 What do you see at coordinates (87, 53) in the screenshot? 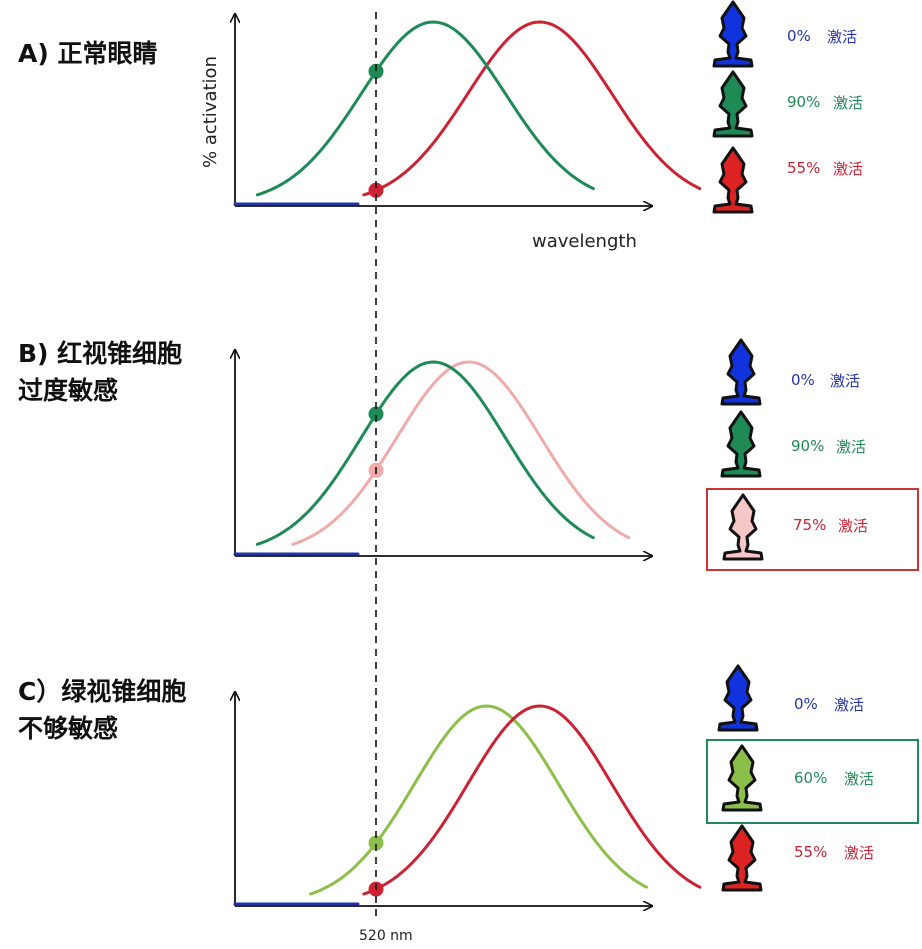
I see `panel-a-title: A) 正常眼睛` at bounding box center [87, 53].